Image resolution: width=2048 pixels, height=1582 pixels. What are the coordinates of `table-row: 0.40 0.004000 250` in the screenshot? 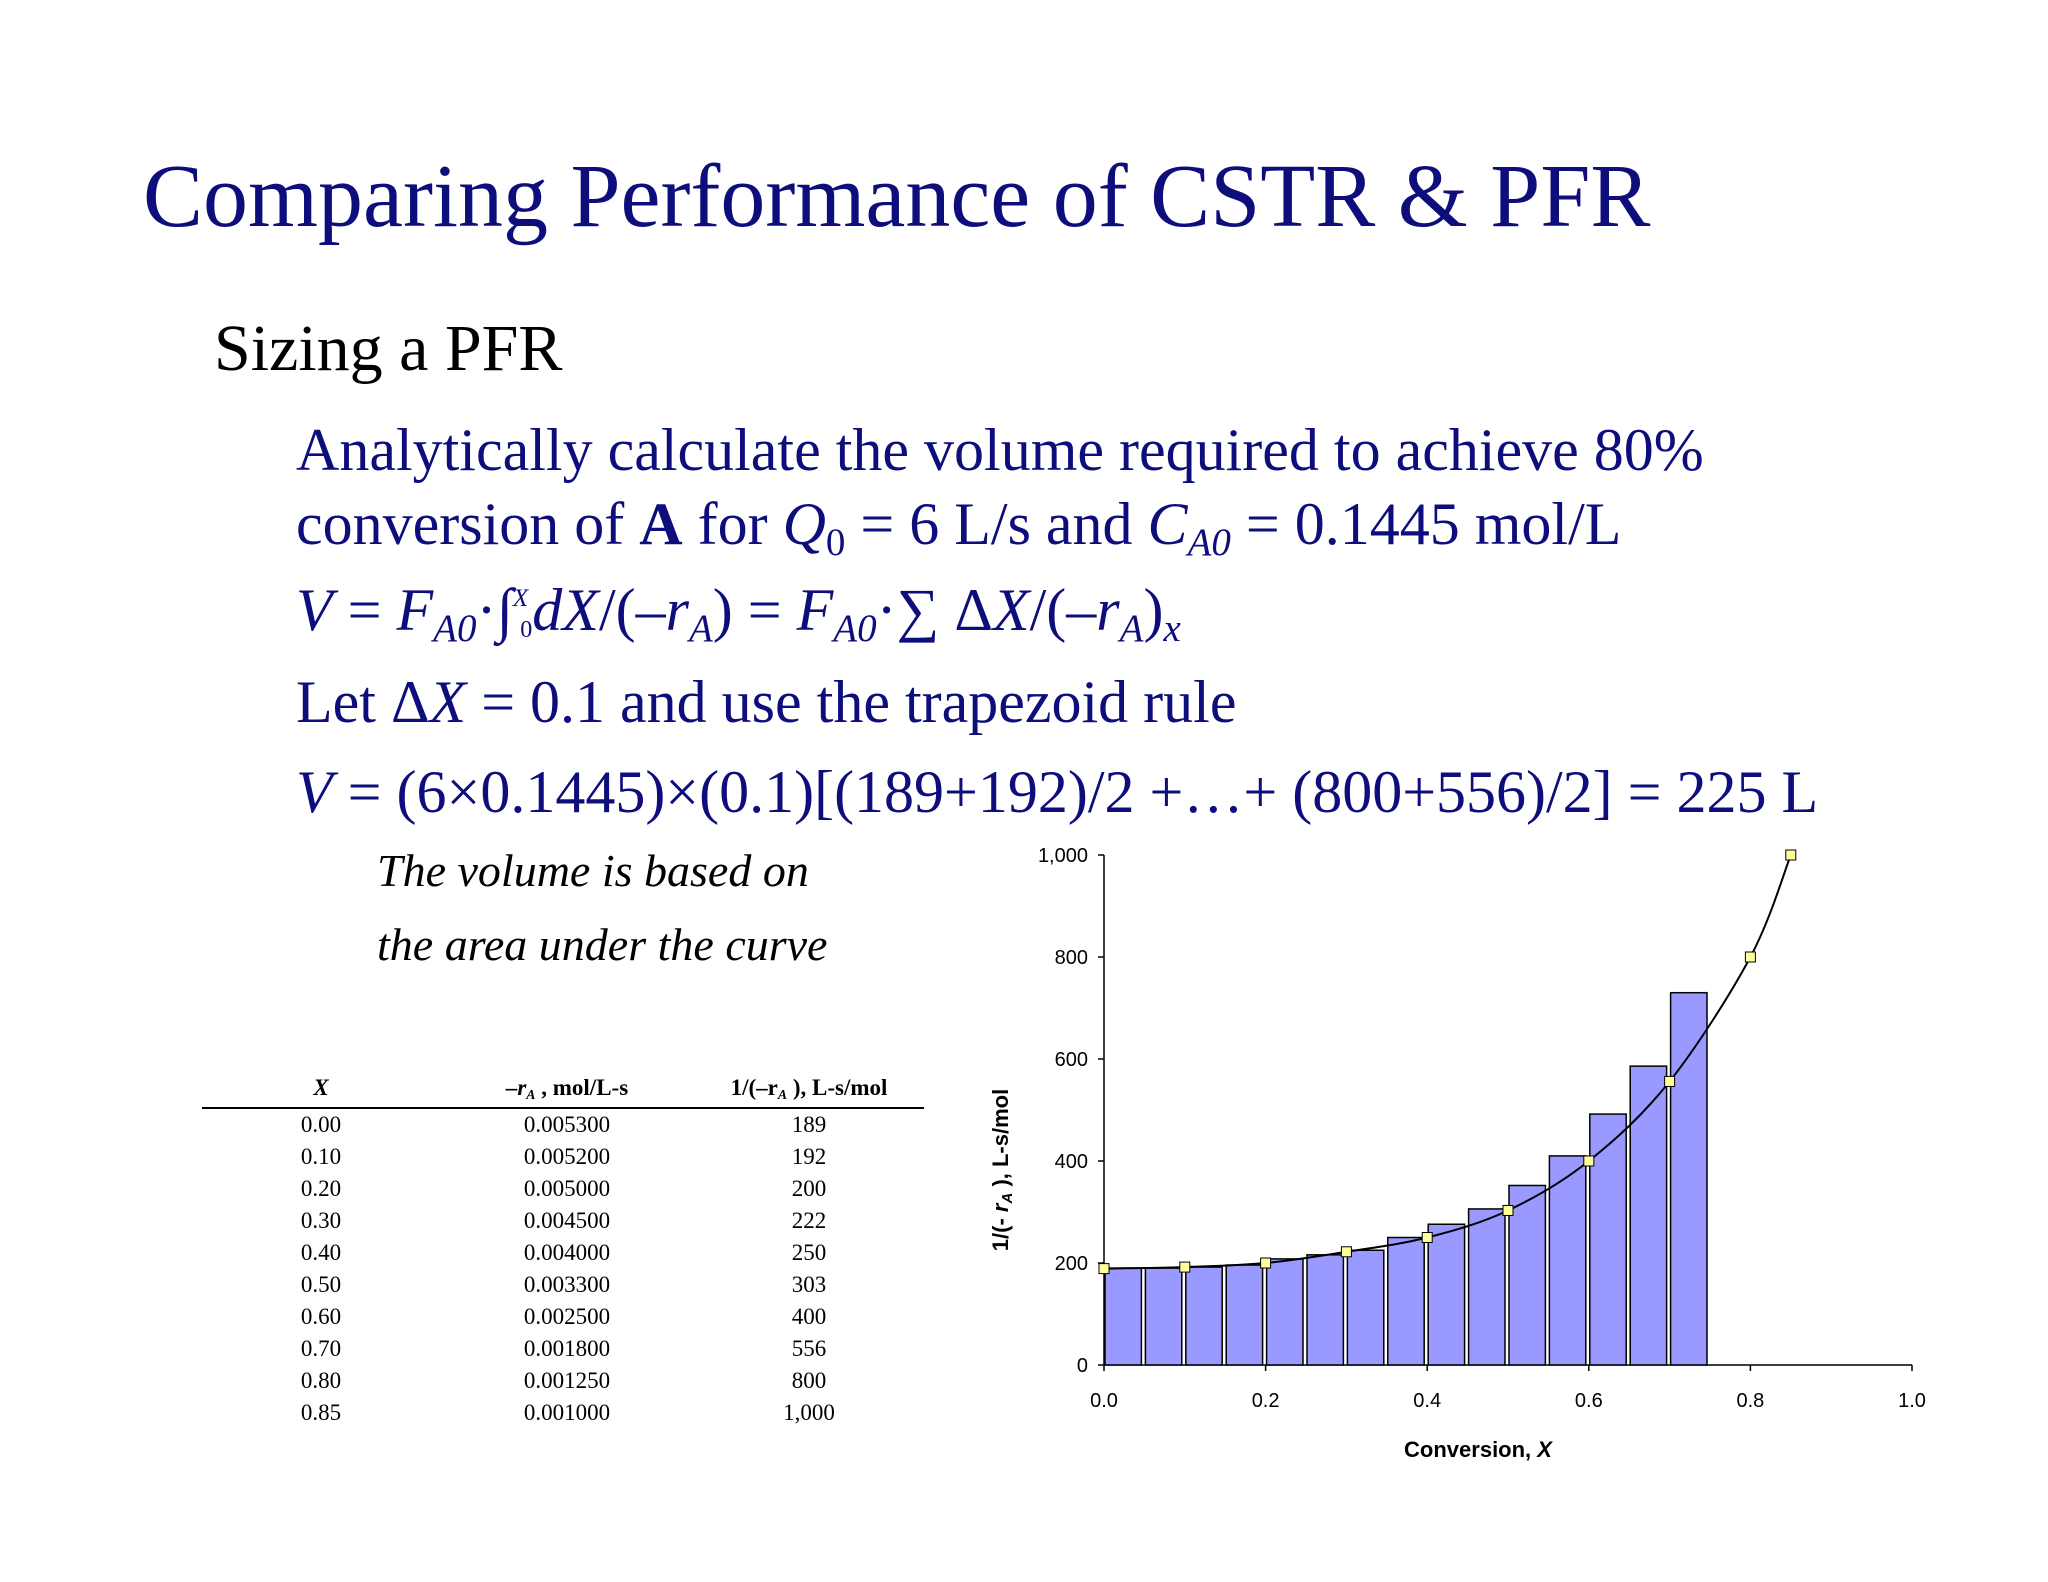 It's located at (563, 1253).